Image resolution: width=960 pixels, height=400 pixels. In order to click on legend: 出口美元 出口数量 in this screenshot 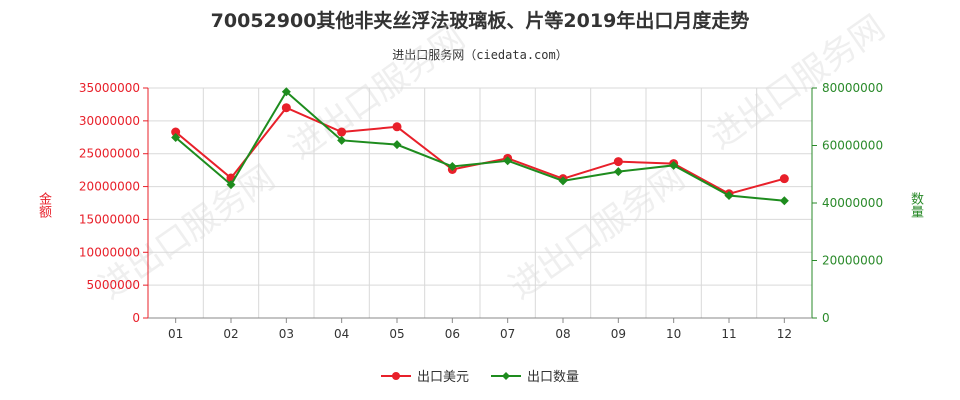, I will do `click(480, 375)`.